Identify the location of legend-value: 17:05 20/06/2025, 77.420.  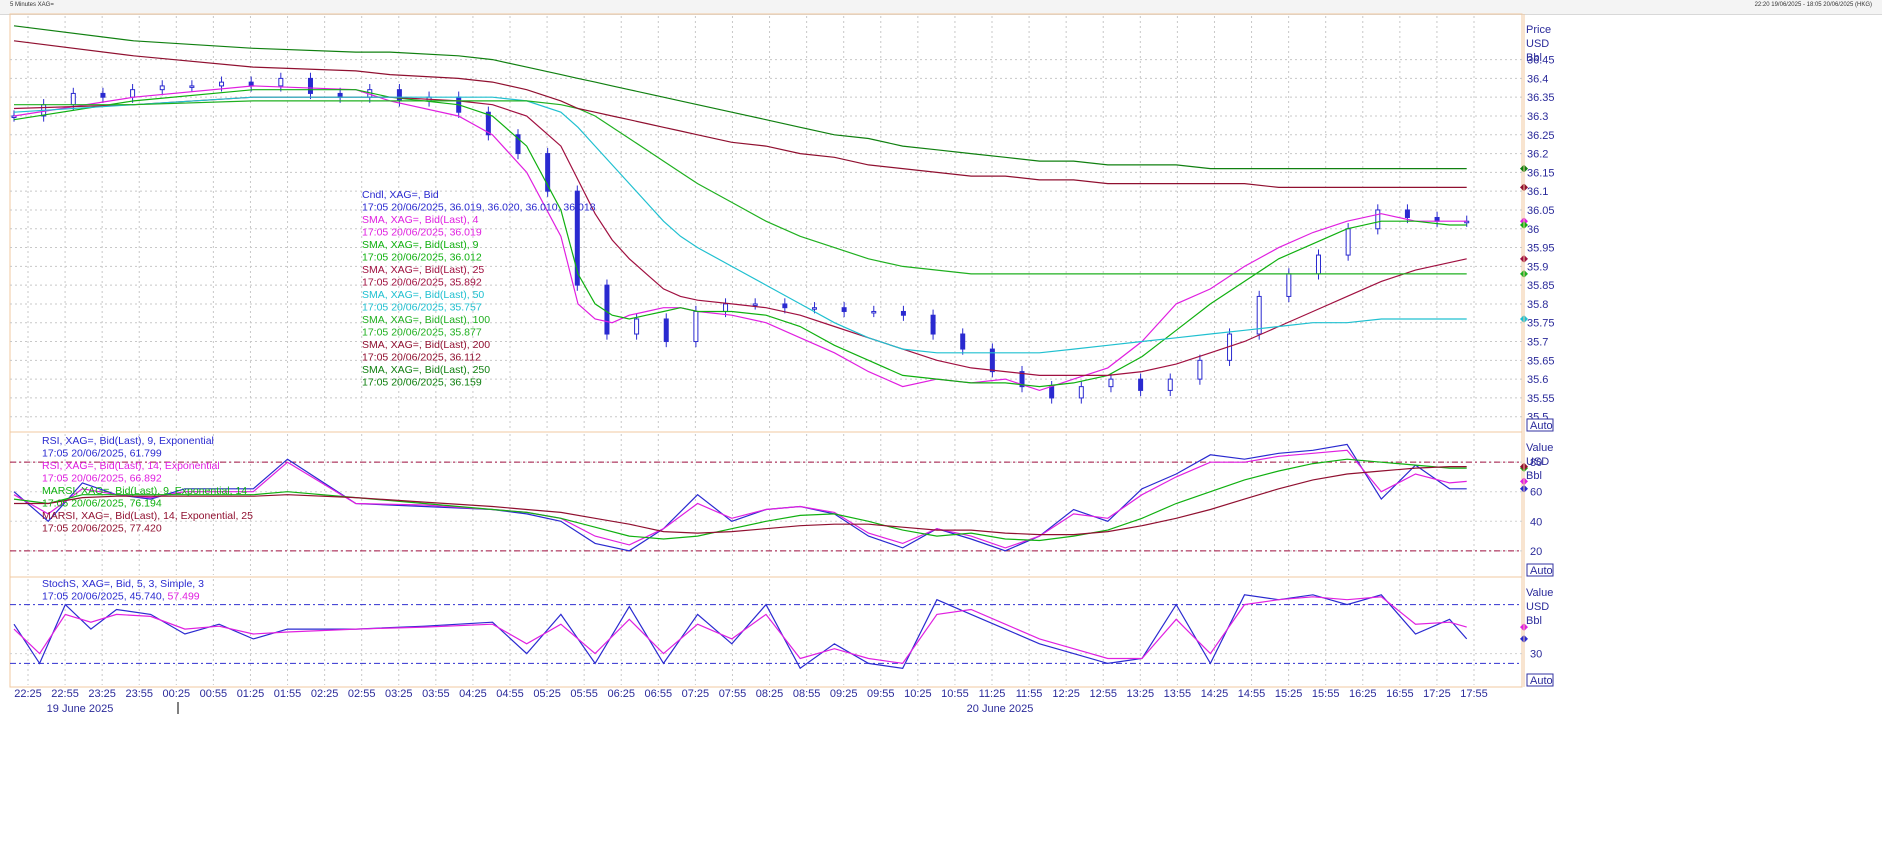
(102, 529).